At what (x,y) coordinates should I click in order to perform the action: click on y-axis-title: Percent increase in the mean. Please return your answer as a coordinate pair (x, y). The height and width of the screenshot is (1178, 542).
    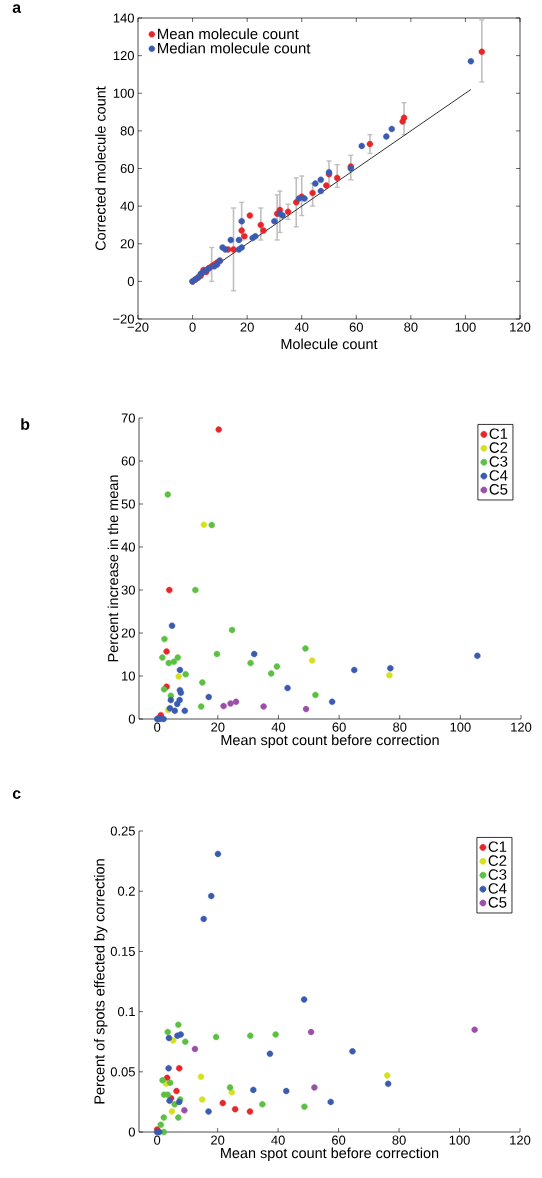
    Looking at the image, I should click on (113, 568).